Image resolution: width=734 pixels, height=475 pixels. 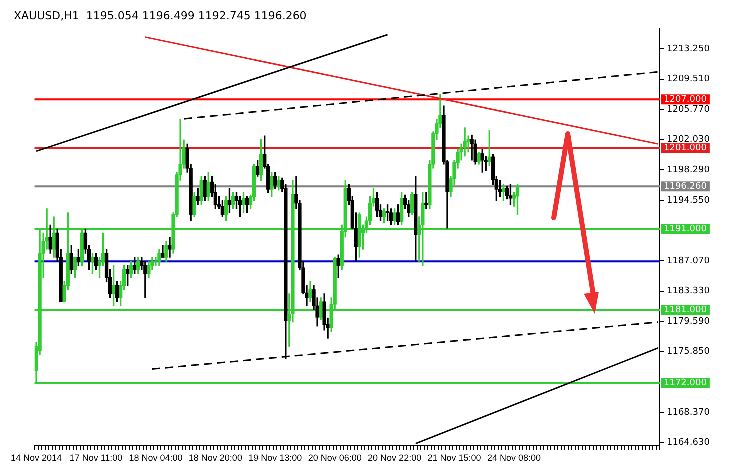 What do you see at coordinates (335, 458) in the screenshot?
I see `x-tick-label: 20 Nov 06:00` at bounding box center [335, 458].